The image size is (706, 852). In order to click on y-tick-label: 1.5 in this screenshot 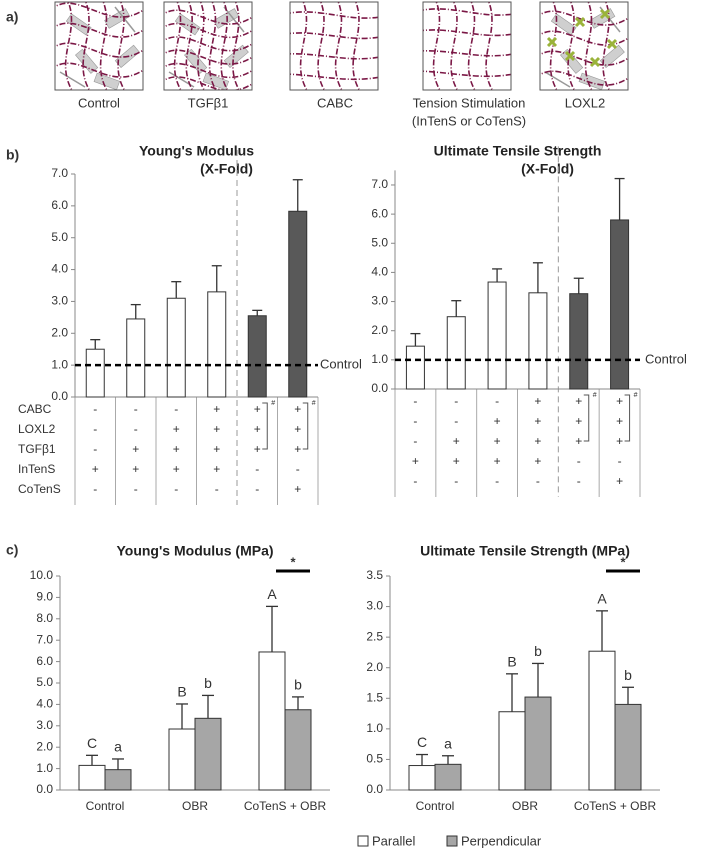, I will do `click(374, 697)`.